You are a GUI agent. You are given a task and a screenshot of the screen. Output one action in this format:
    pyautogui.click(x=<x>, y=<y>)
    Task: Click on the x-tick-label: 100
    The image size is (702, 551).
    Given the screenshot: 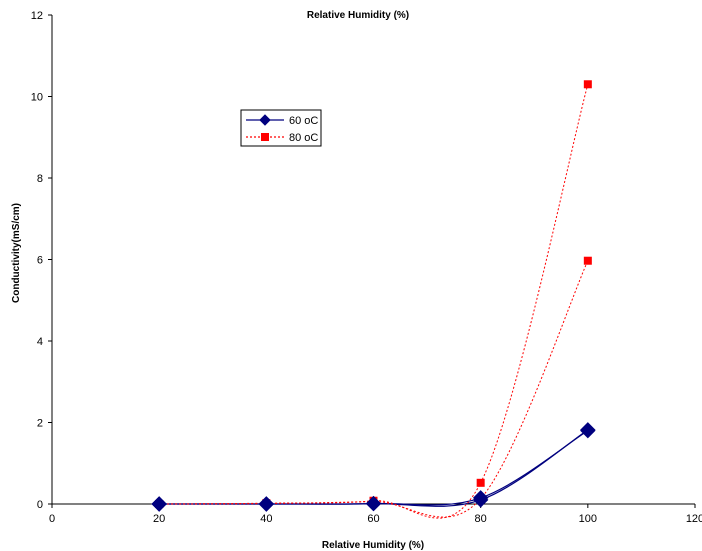 What is the action you would take?
    pyautogui.click(x=588, y=519)
    